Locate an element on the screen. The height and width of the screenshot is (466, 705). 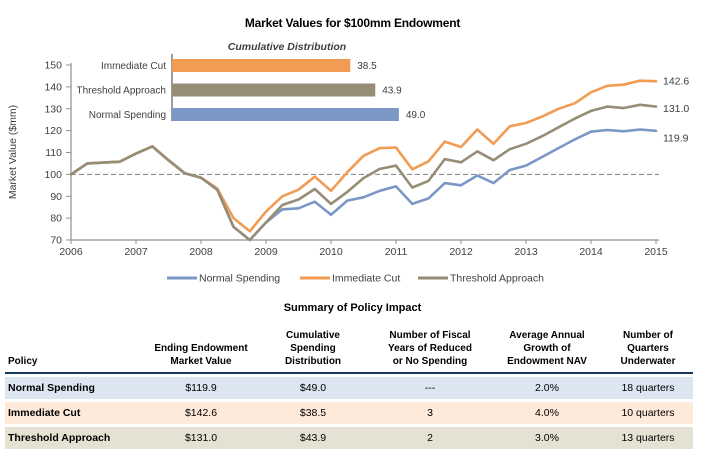
x-tick-label: 2007 is located at coordinates (136, 252).